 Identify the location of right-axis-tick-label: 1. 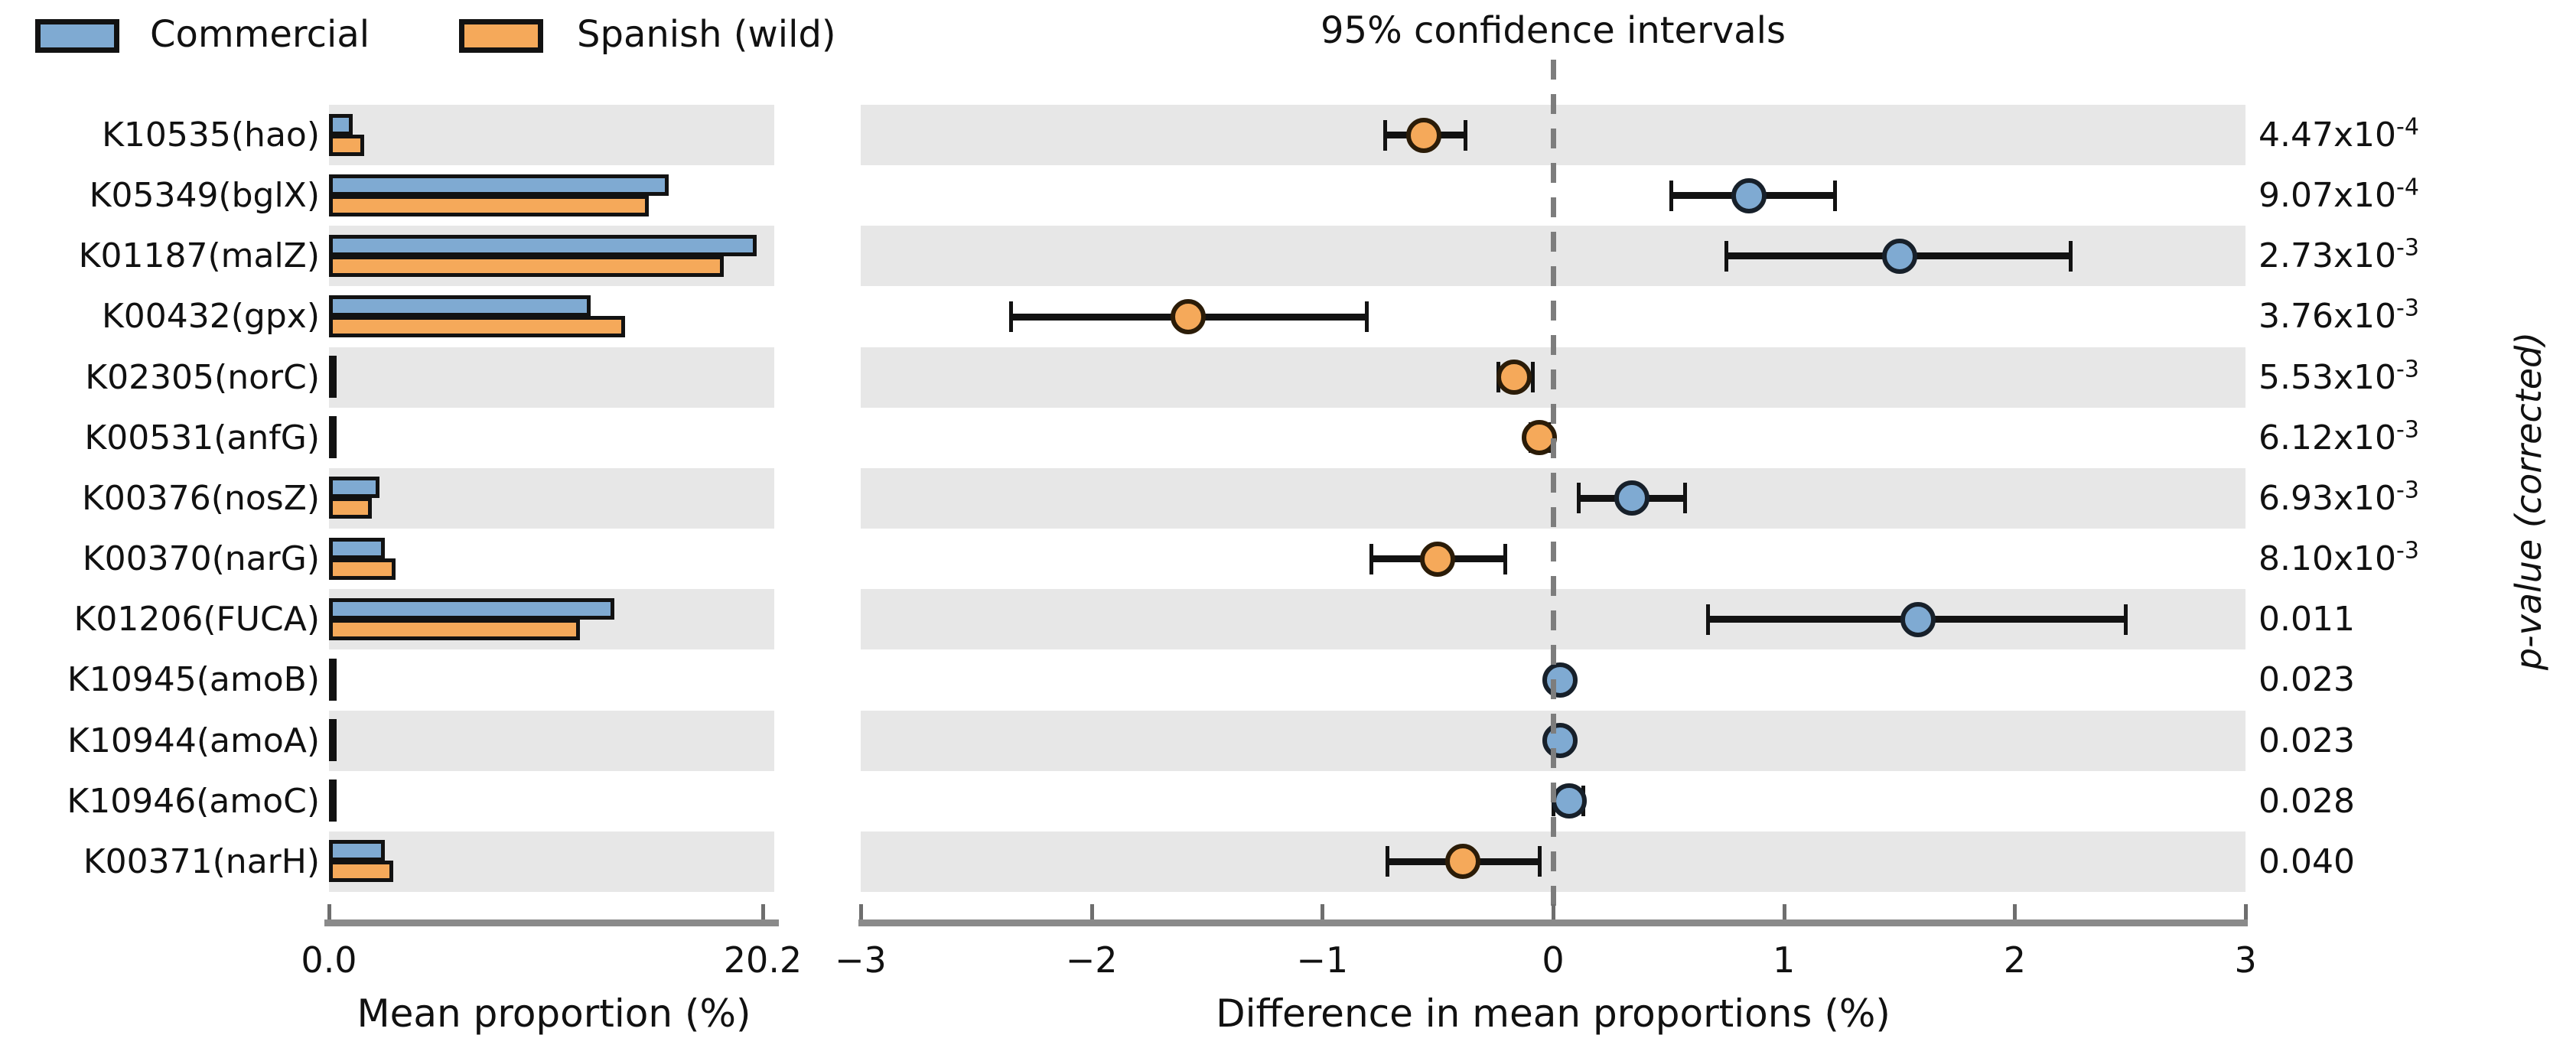
(1785, 960).